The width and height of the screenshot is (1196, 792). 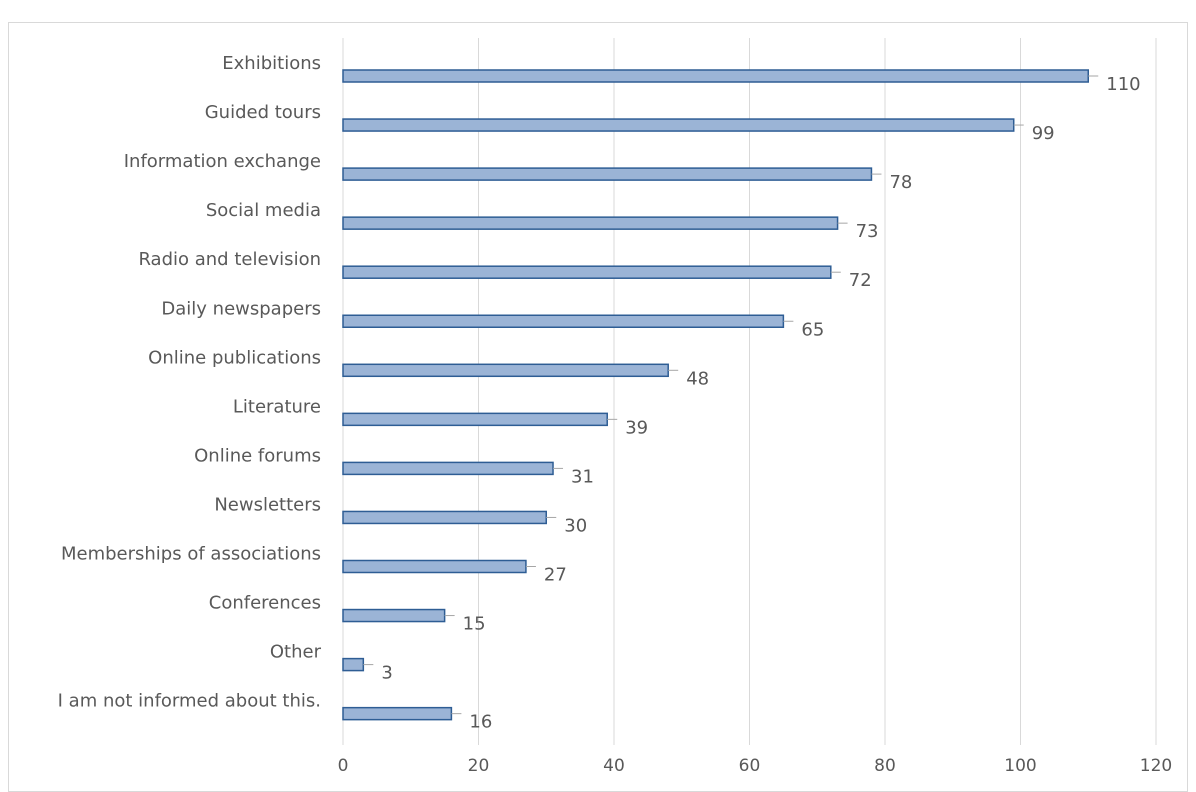 I want to click on value-label: 39, so click(x=636, y=427).